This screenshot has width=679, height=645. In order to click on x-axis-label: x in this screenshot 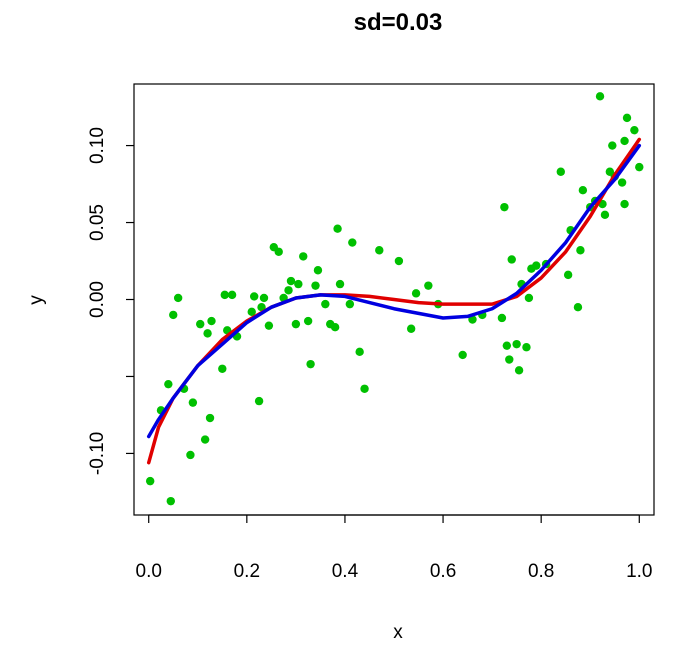, I will do `click(398, 632)`.